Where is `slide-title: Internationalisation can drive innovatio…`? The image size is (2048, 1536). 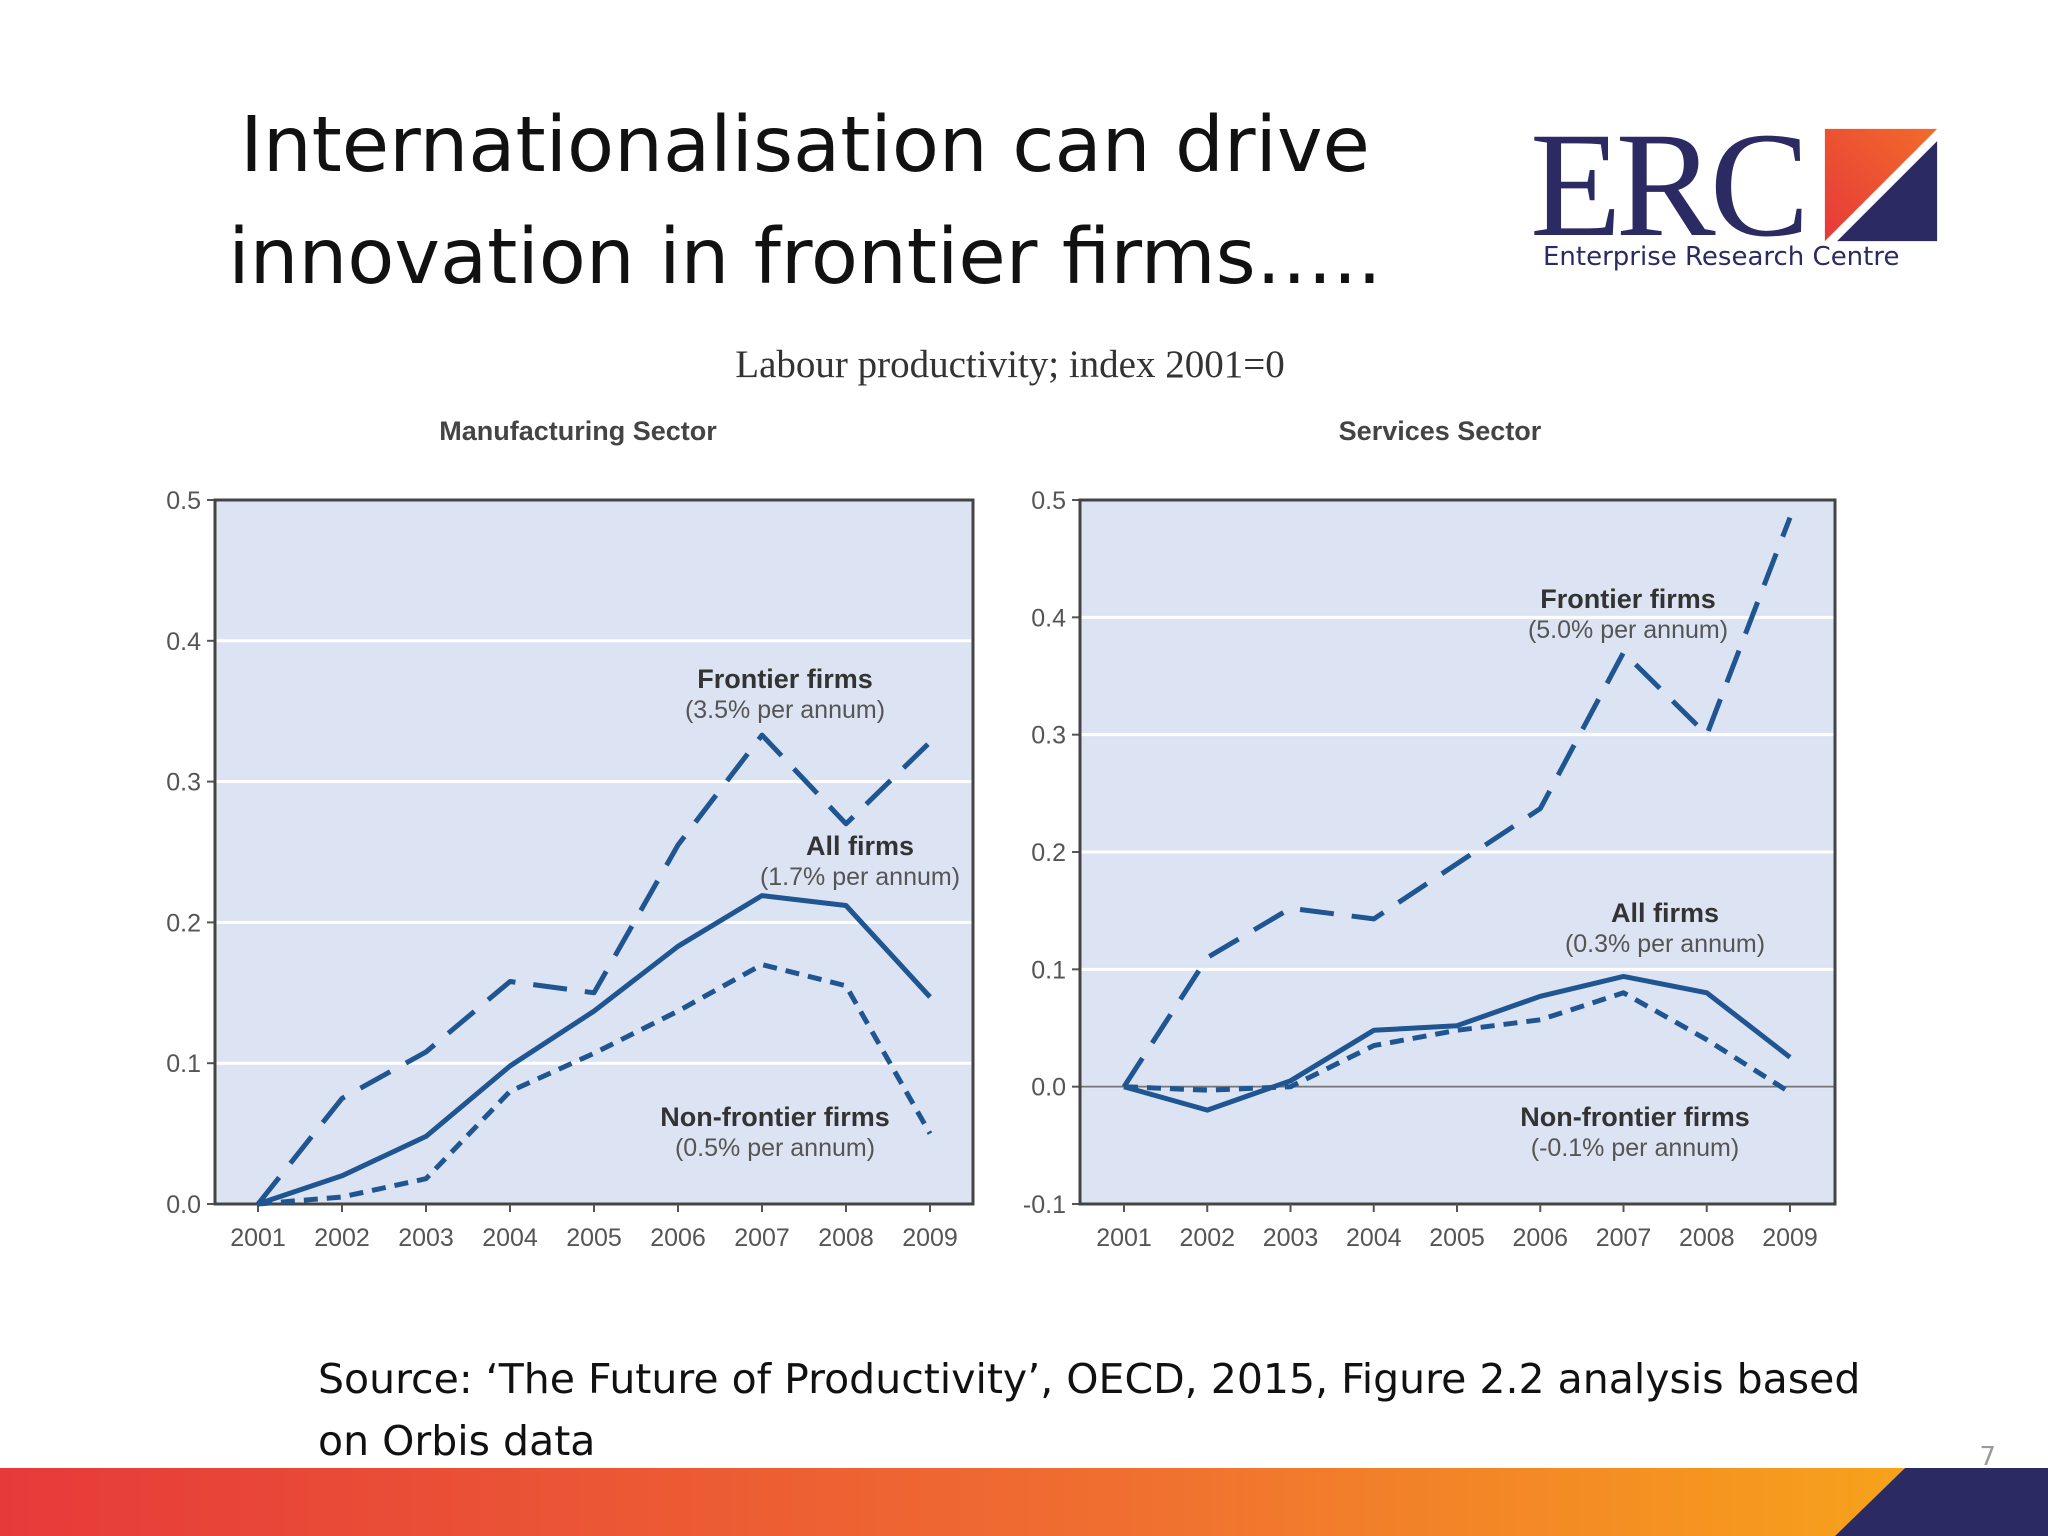 slide-title: Internationalisation can drive innovatio… is located at coordinates (805, 202).